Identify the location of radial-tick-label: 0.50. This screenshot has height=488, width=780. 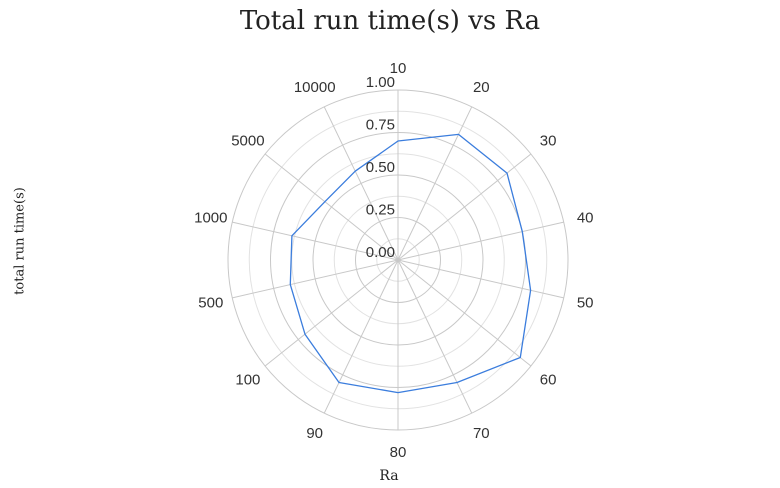
(380, 167).